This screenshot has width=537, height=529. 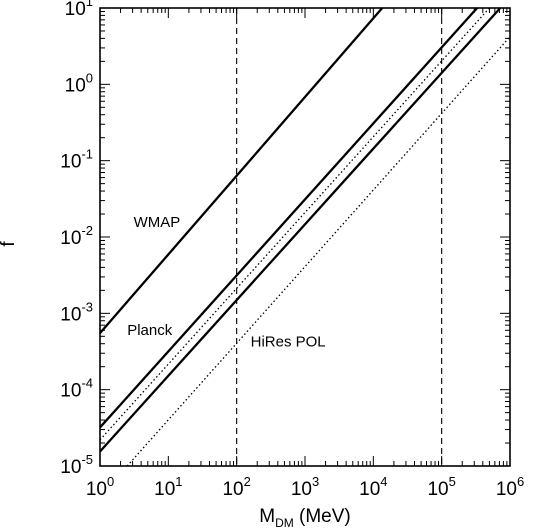 What do you see at coordinates (157, 222) in the screenshot?
I see `annotation-0: WMAP` at bounding box center [157, 222].